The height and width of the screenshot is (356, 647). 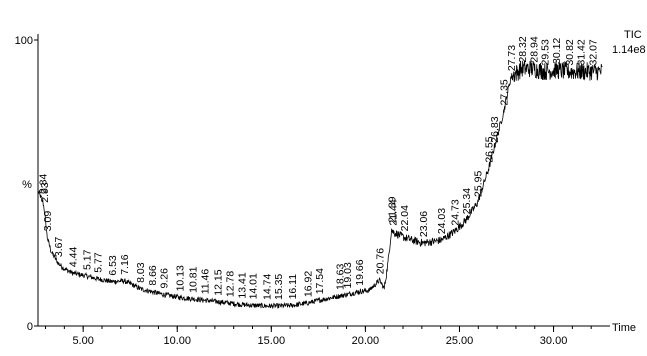 What do you see at coordinates (424, 224) in the screenshot?
I see `peak-label: 23.06` at bounding box center [424, 224].